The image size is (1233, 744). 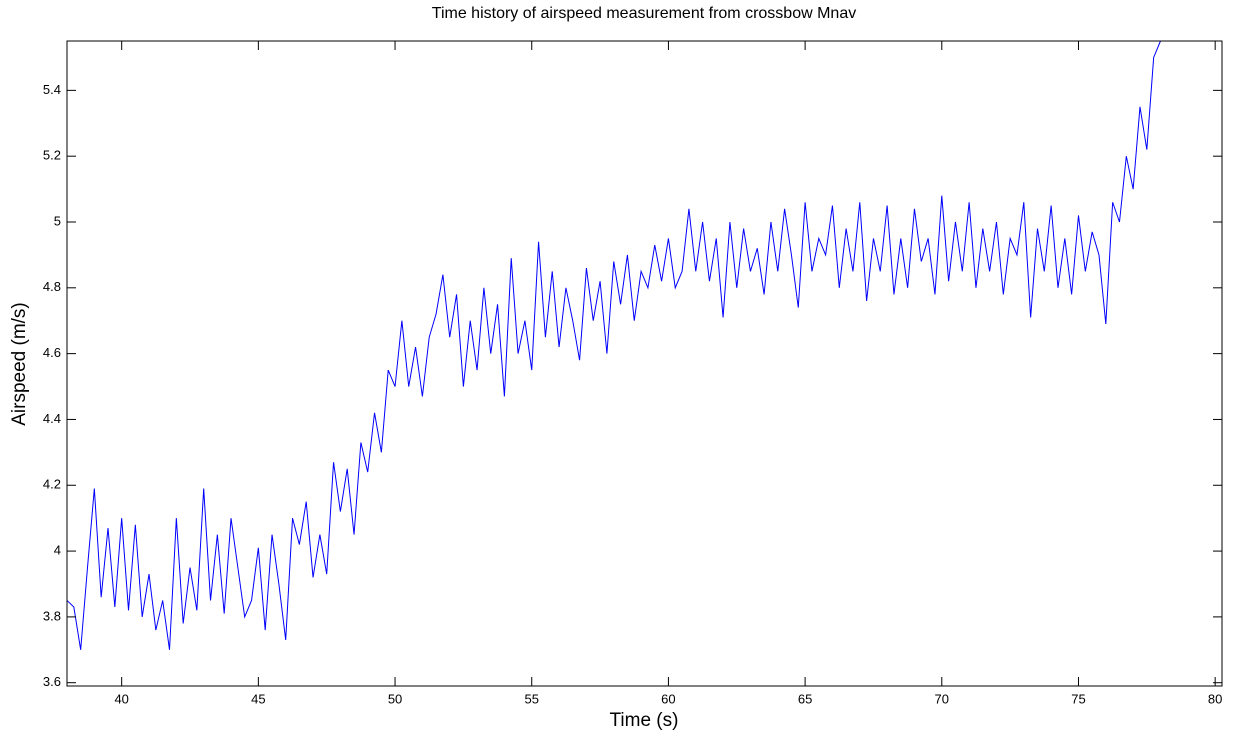 I want to click on x-tick-label: 40, so click(x=121, y=698).